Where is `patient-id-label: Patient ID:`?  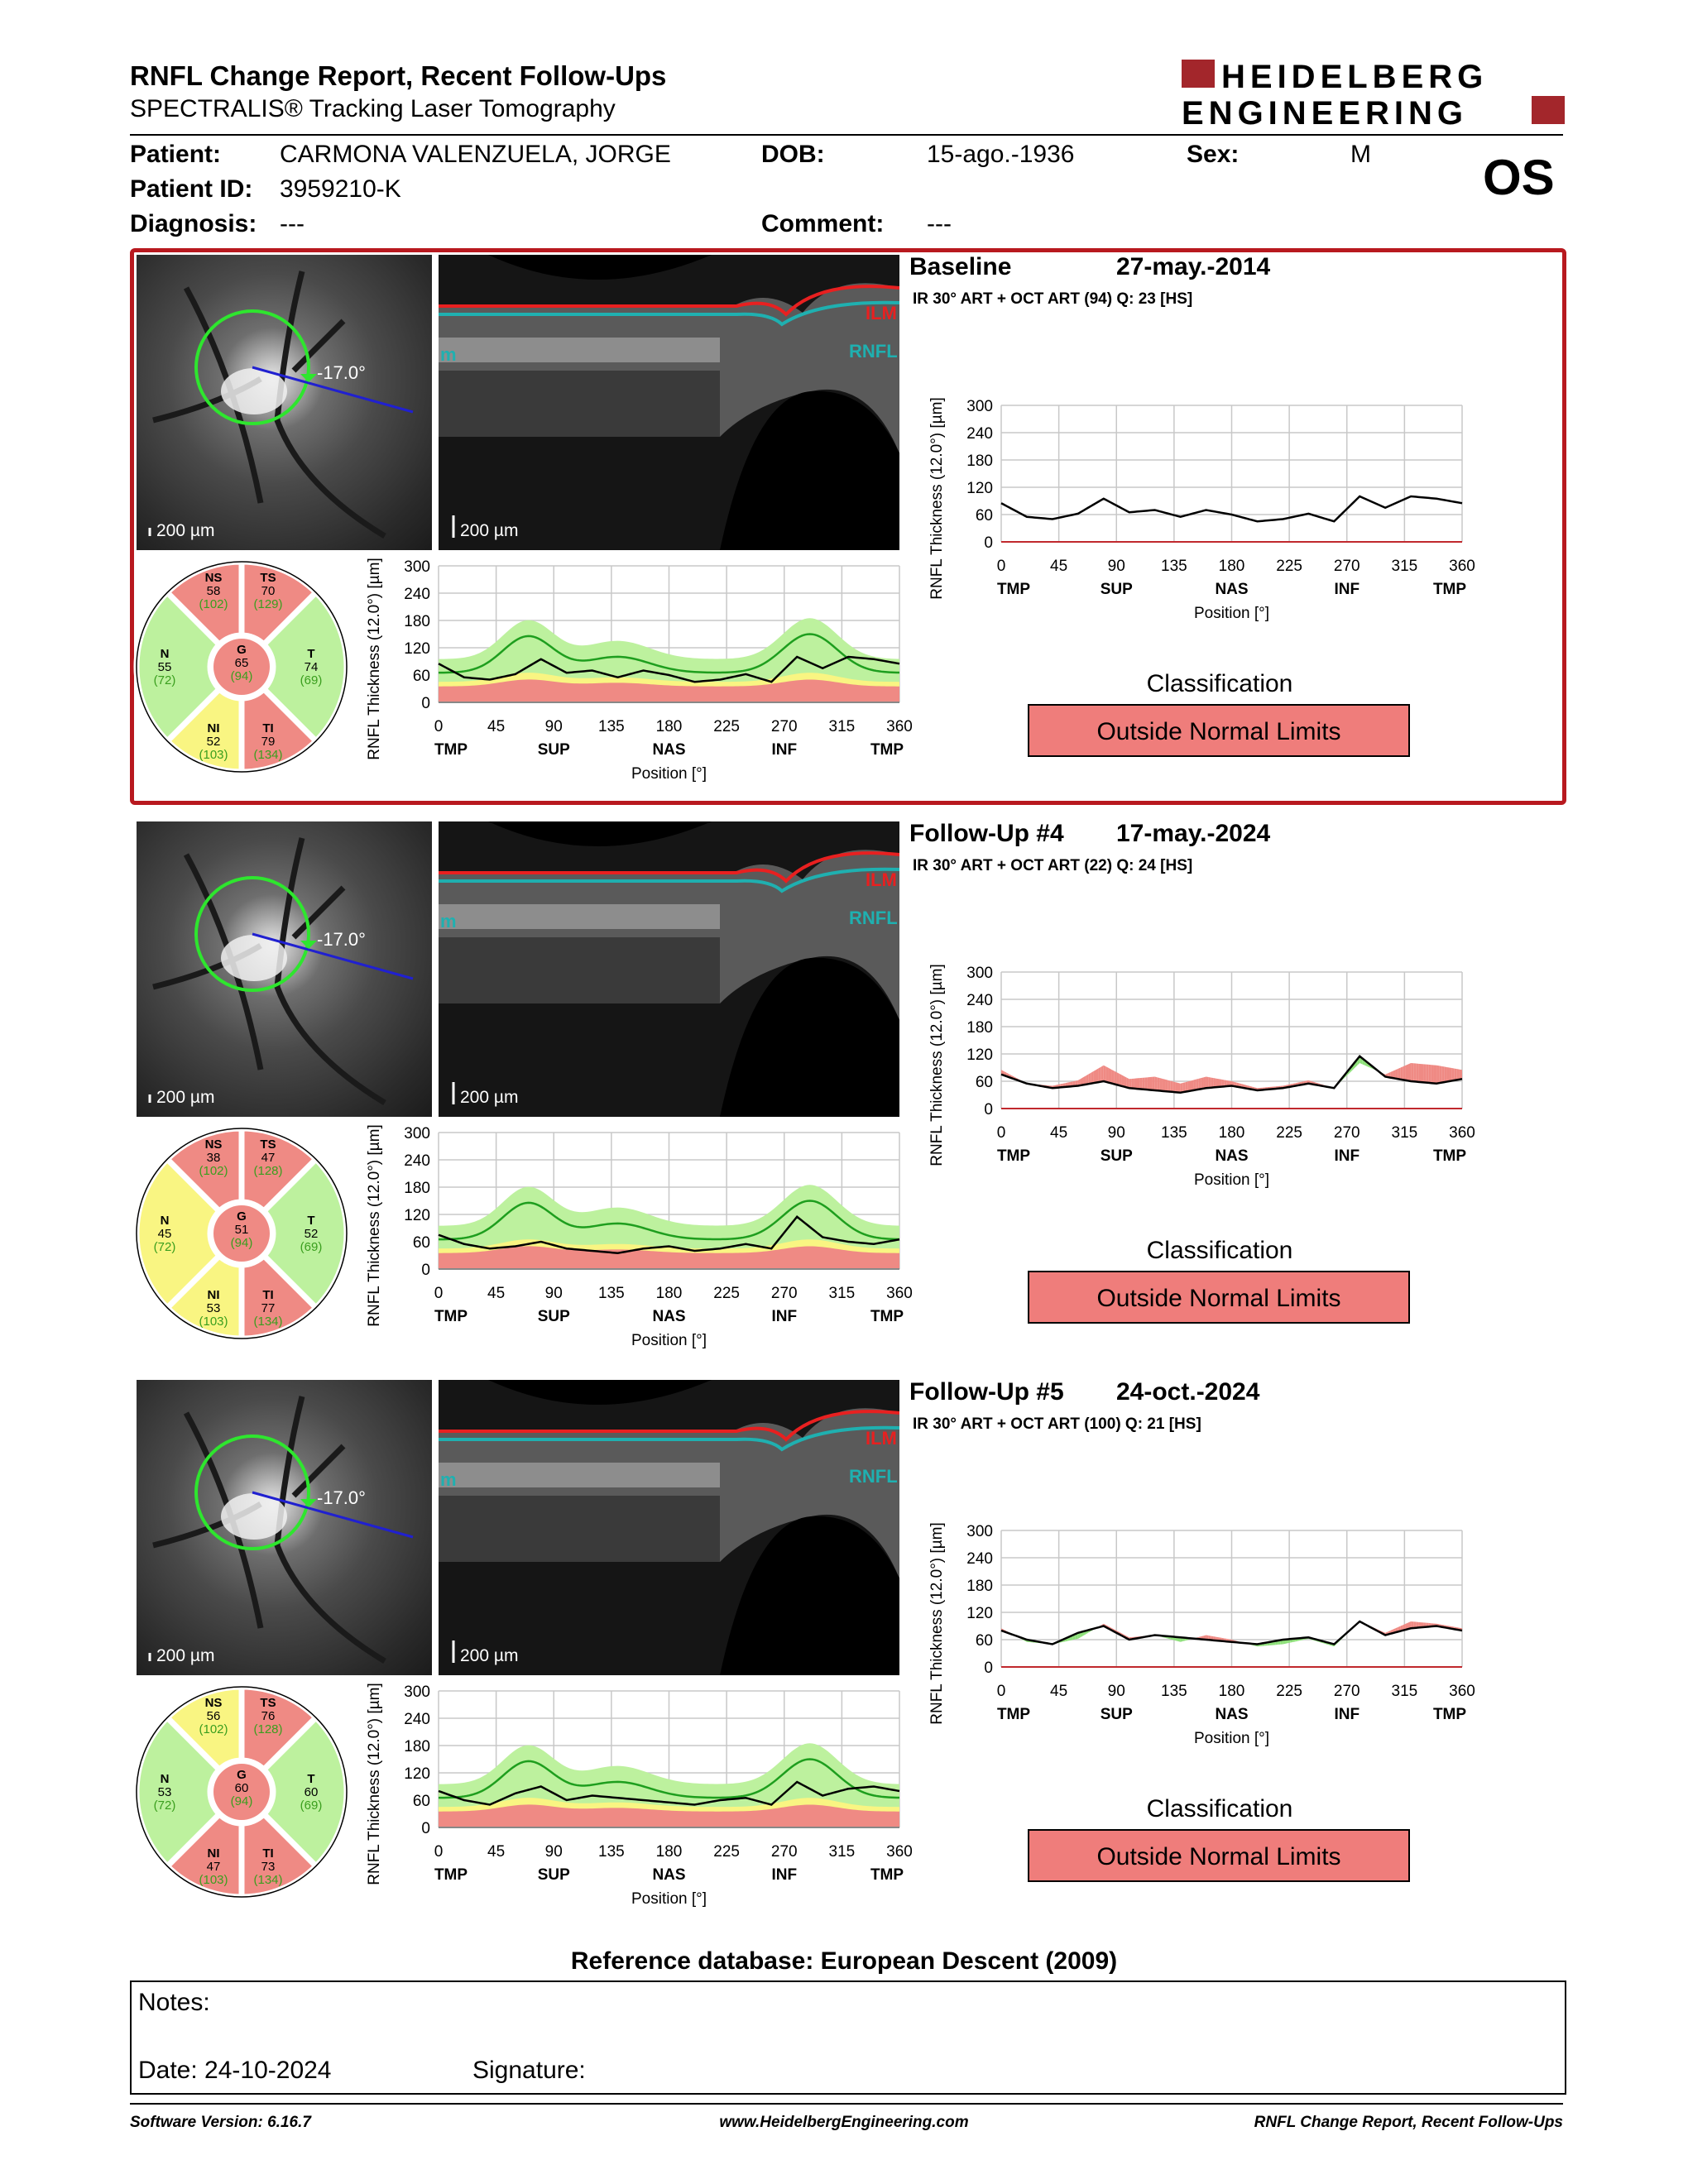 patient-id-label: Patient ID: is located at coordinates (191, 189).